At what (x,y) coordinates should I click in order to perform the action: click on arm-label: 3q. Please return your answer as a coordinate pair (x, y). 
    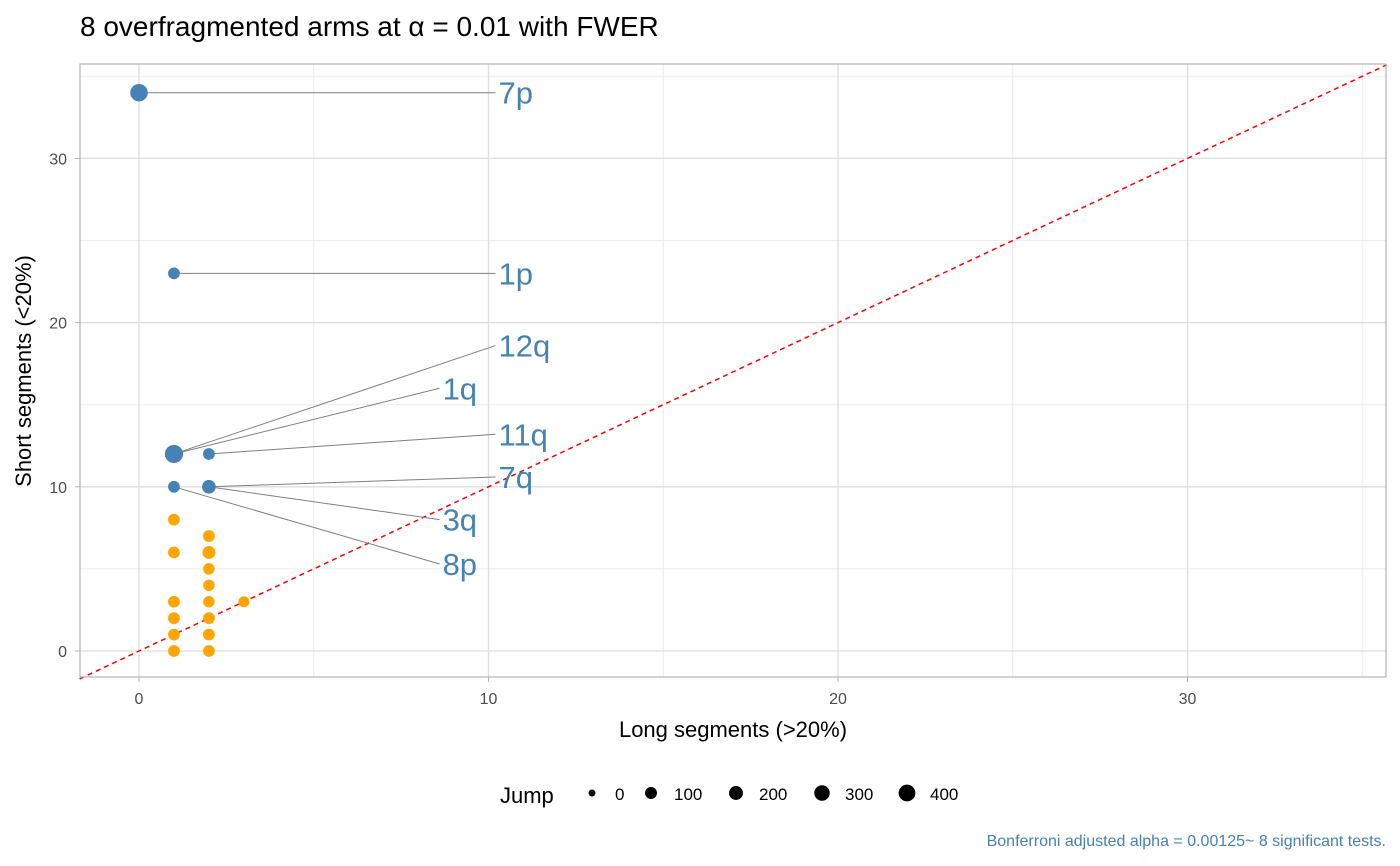
    Looking at the image, I should click on (460, 520).